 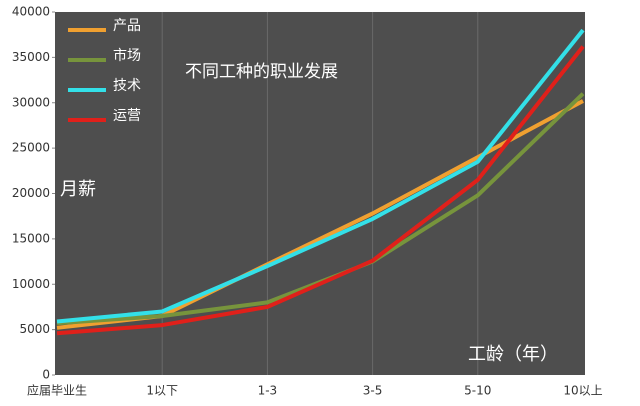 What do you see at coordinates (162, 391) in the screenshot?
I see `x-tick-label: 1以下` at bounding box center [162, 391].